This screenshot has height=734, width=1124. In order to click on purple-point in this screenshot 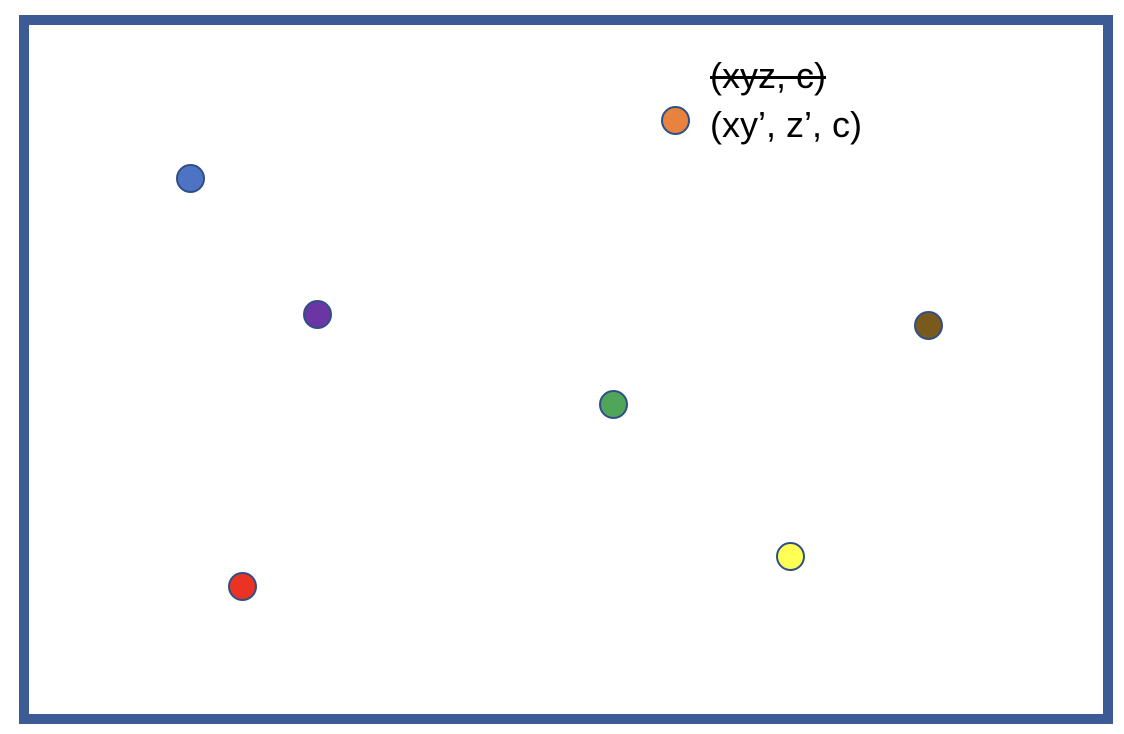, I will do `click(317, 314)`.